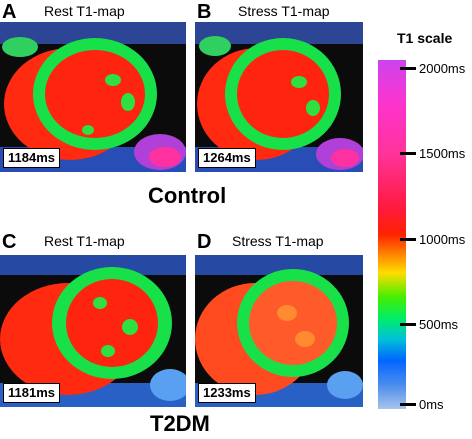 This screenshot has width=472, height=439. What do you see at coordinates (278, 241) in the screenshot?
I see `panel-d-title: Stress T1-map` at bounding box center [278, 241].